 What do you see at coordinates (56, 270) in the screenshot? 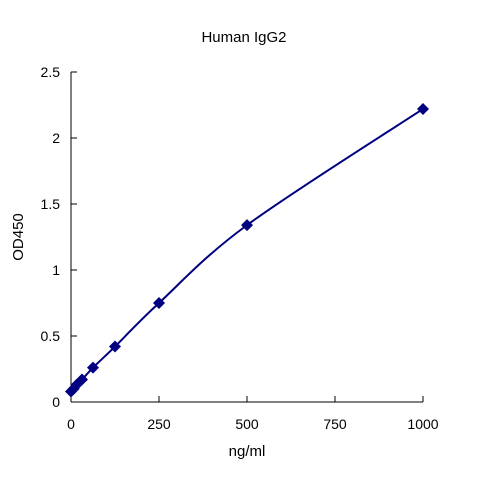
I see `y-tick-label: 1` at bounding box center [56, 270].